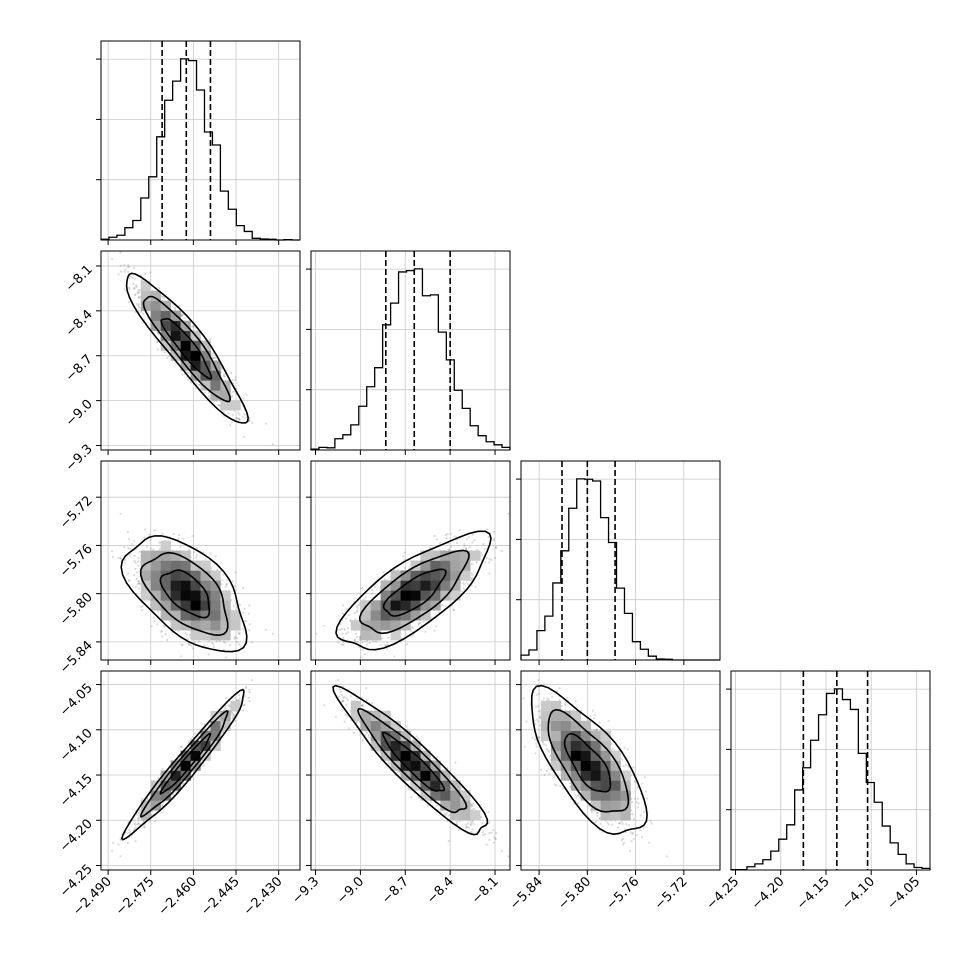 This screenshot has width=970, height=970. I want to click on contour-2sigma, so click(184, 763).